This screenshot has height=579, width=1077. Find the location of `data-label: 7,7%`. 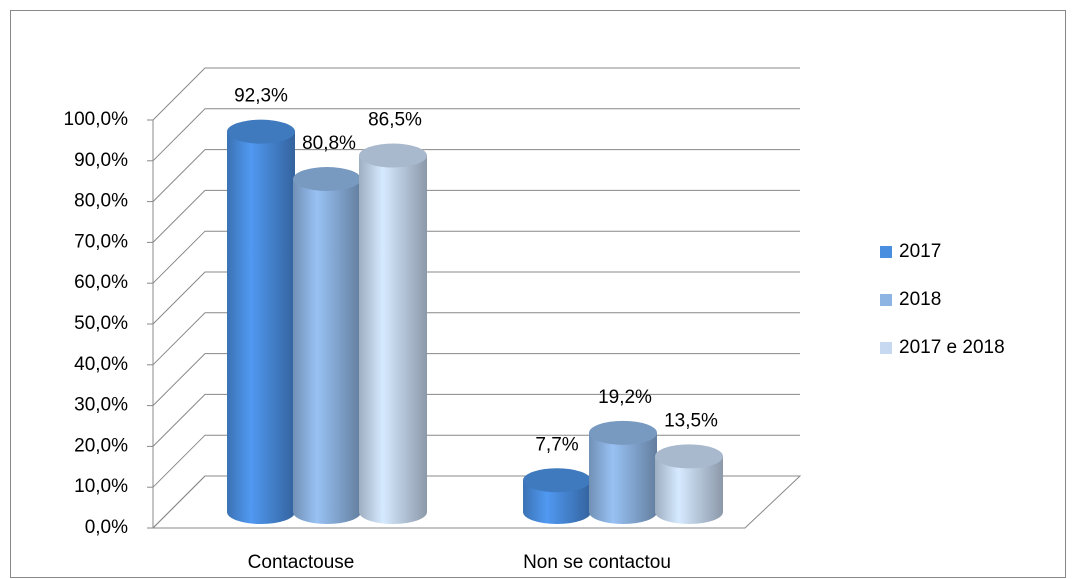

data-label: 7,7% is located at coordinates (556, 444).